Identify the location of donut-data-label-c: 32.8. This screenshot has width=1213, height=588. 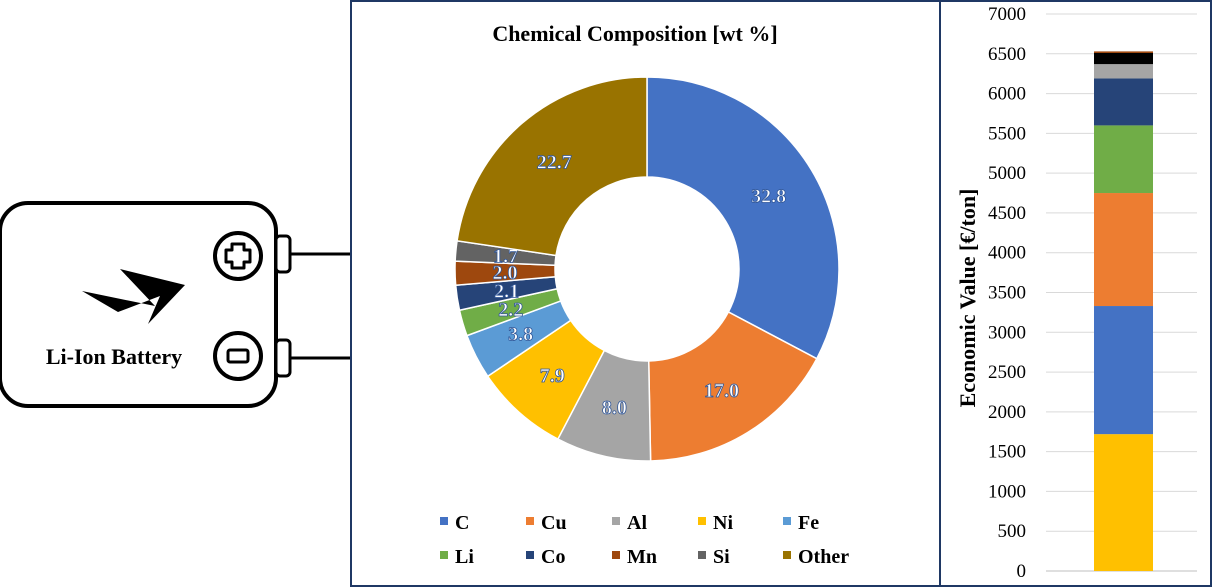
(768, 197).